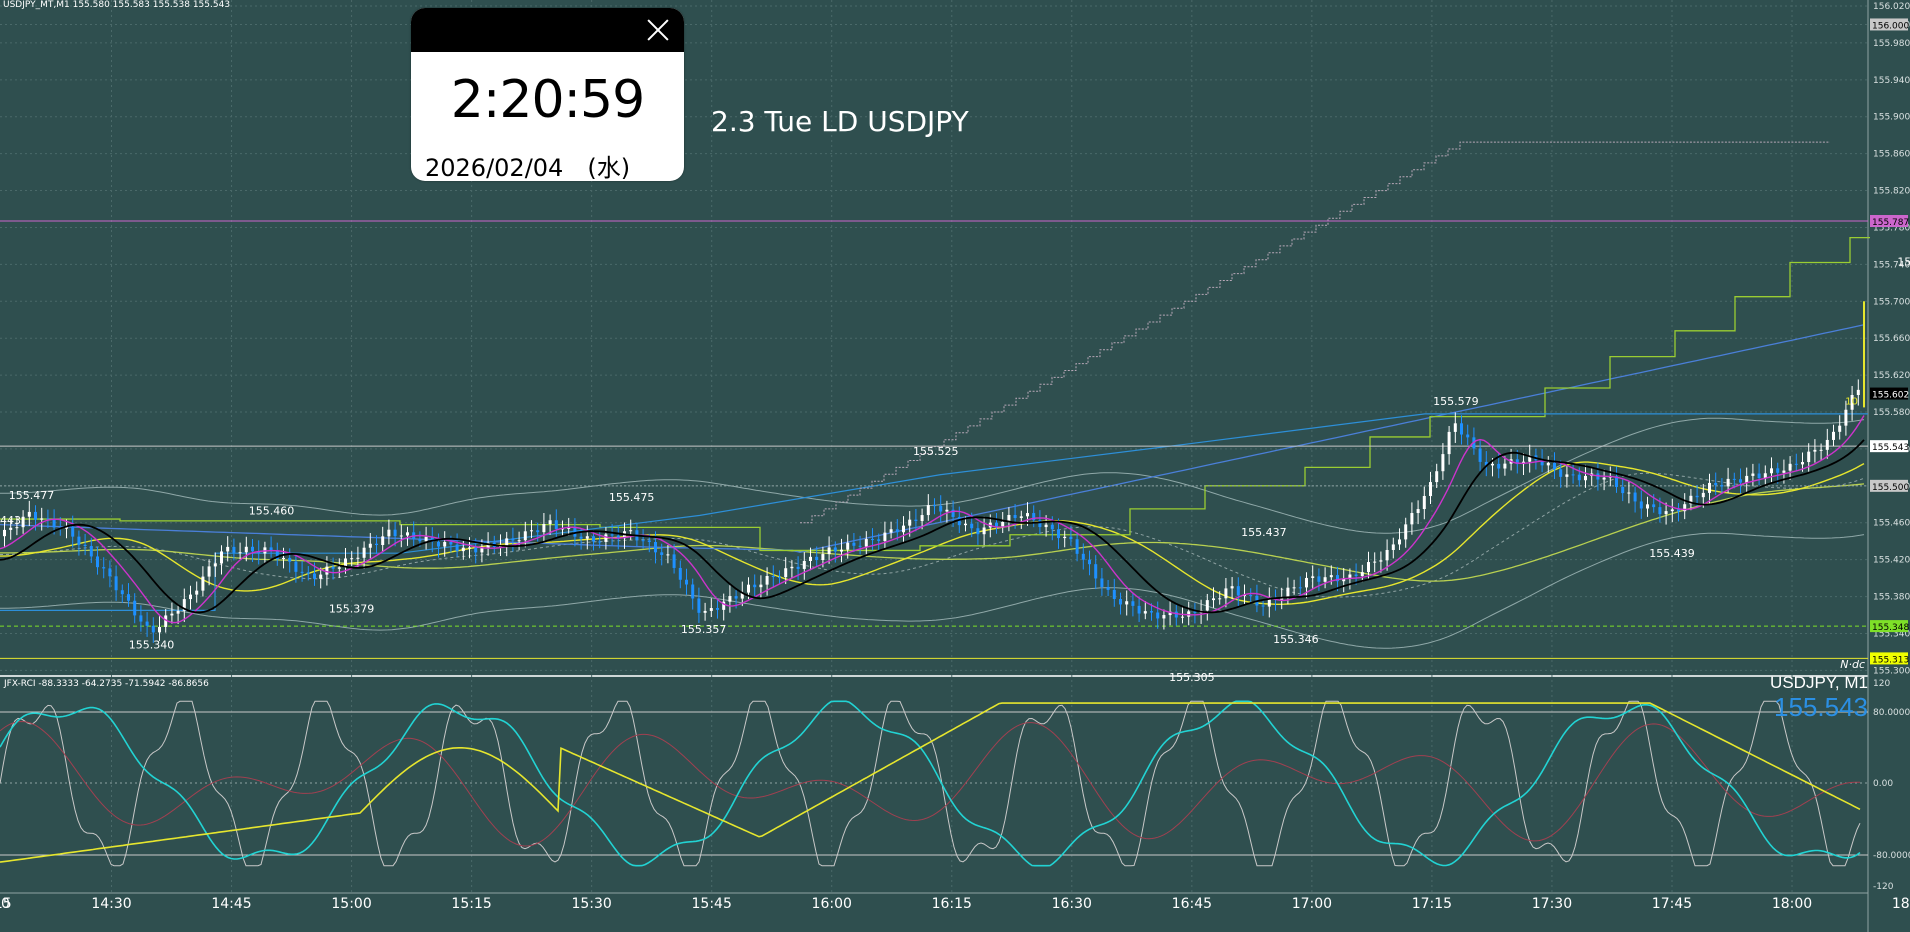 This screenshot has height=932, width=1910. Describe the element at coordinates (1883, 784) in the screenshot. I see `rci-tick-label: 0.00` at that location.